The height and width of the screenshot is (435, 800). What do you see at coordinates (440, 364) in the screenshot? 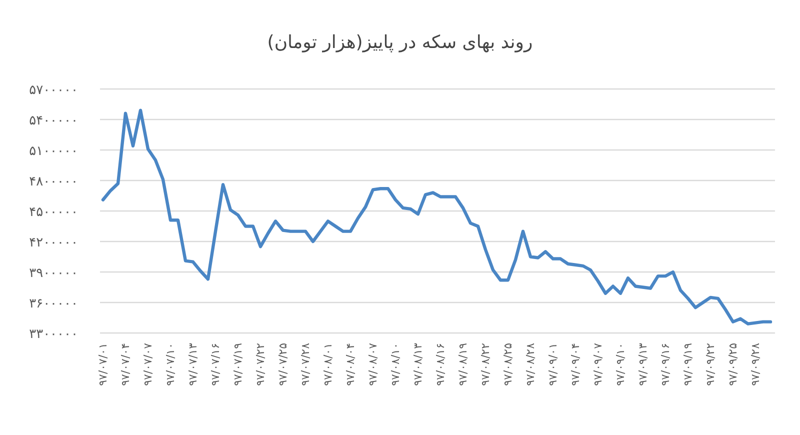
I see `x-tick-label: ۹۷/۰۸/۱۶` at bounding box center [440, 364].